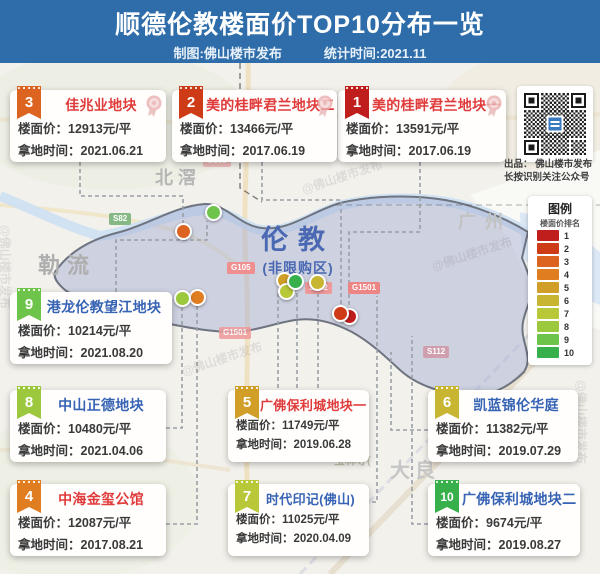 Image resolution: width=600 pixels, height=574 pixels. Describe the element at coordinates (313, 405) in the screenshot. I see `plot-name: 广佛保利城地块一` at that location.